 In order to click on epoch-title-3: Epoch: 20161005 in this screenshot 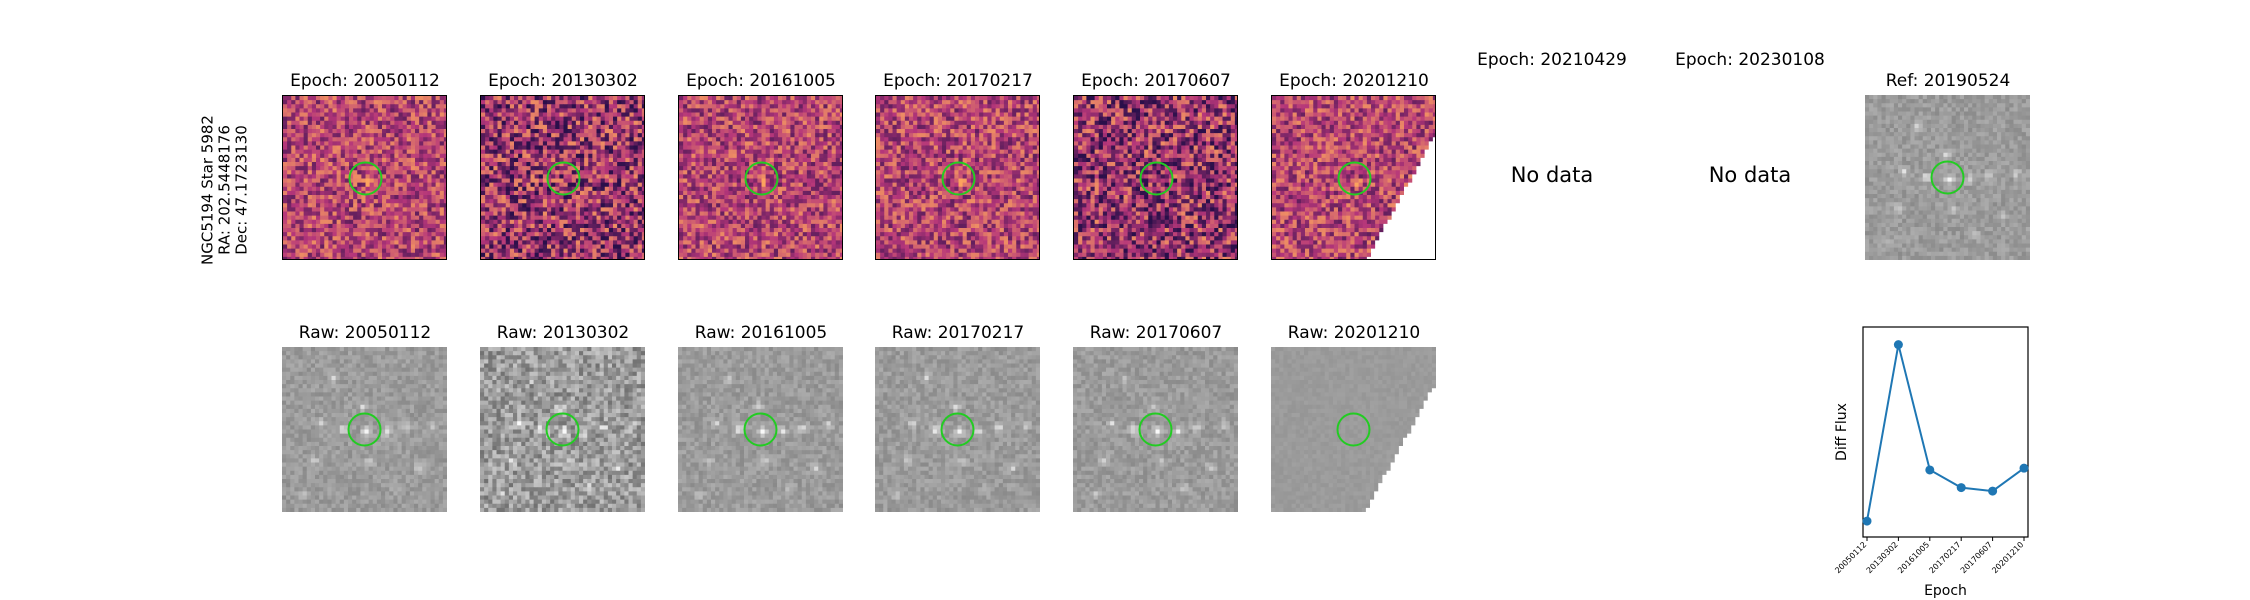, I will do `click(761, 81)`.